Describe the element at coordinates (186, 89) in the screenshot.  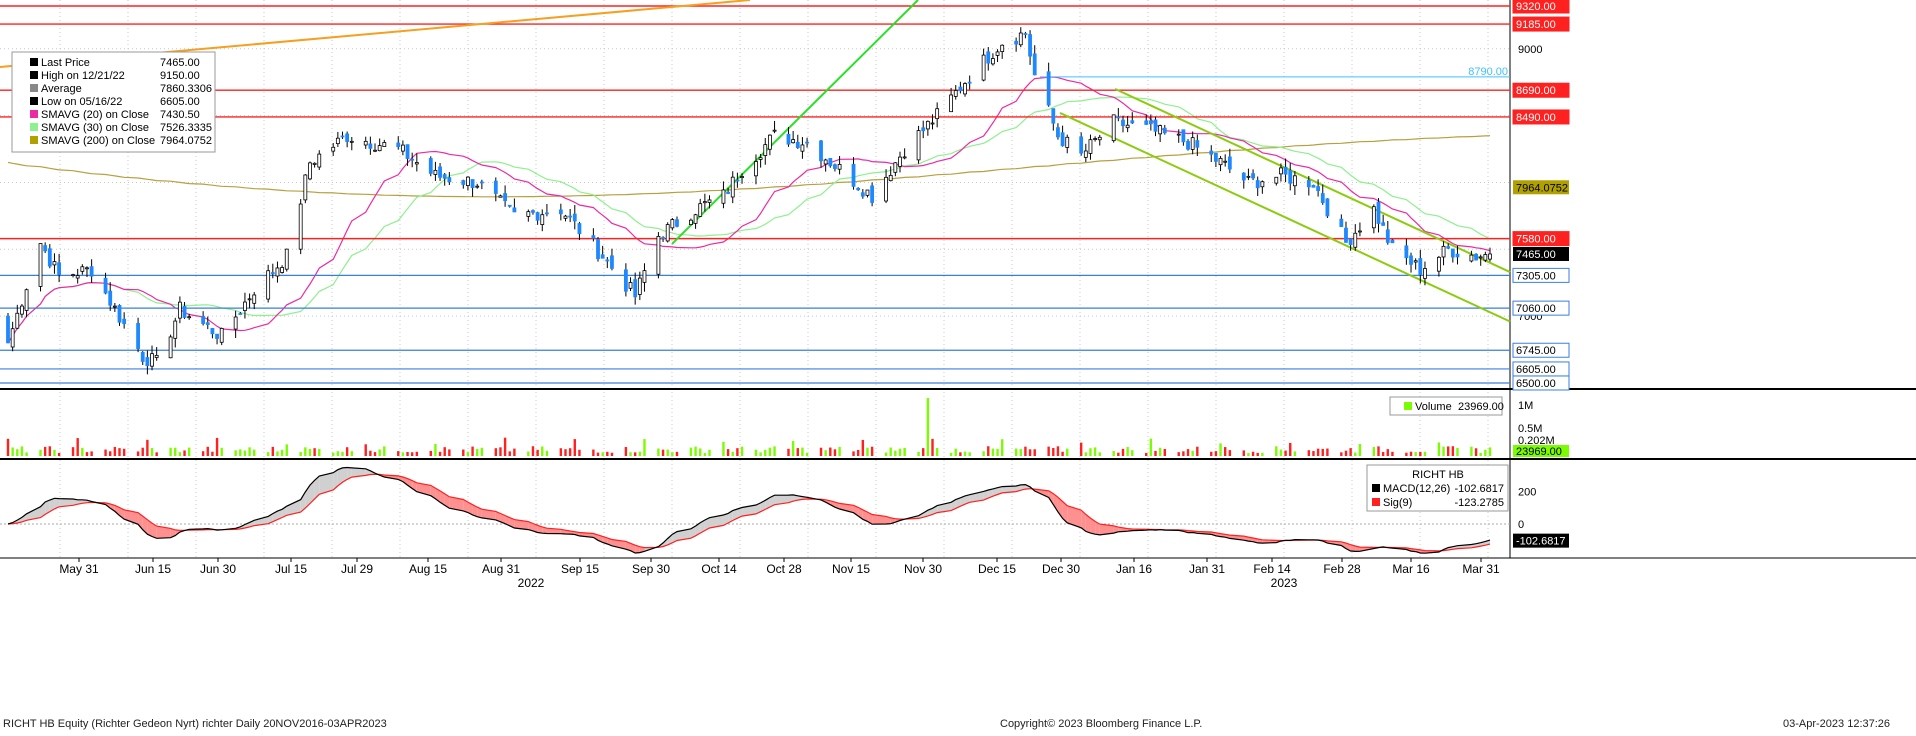
I see `legend-value: 7860.3306` at that location.